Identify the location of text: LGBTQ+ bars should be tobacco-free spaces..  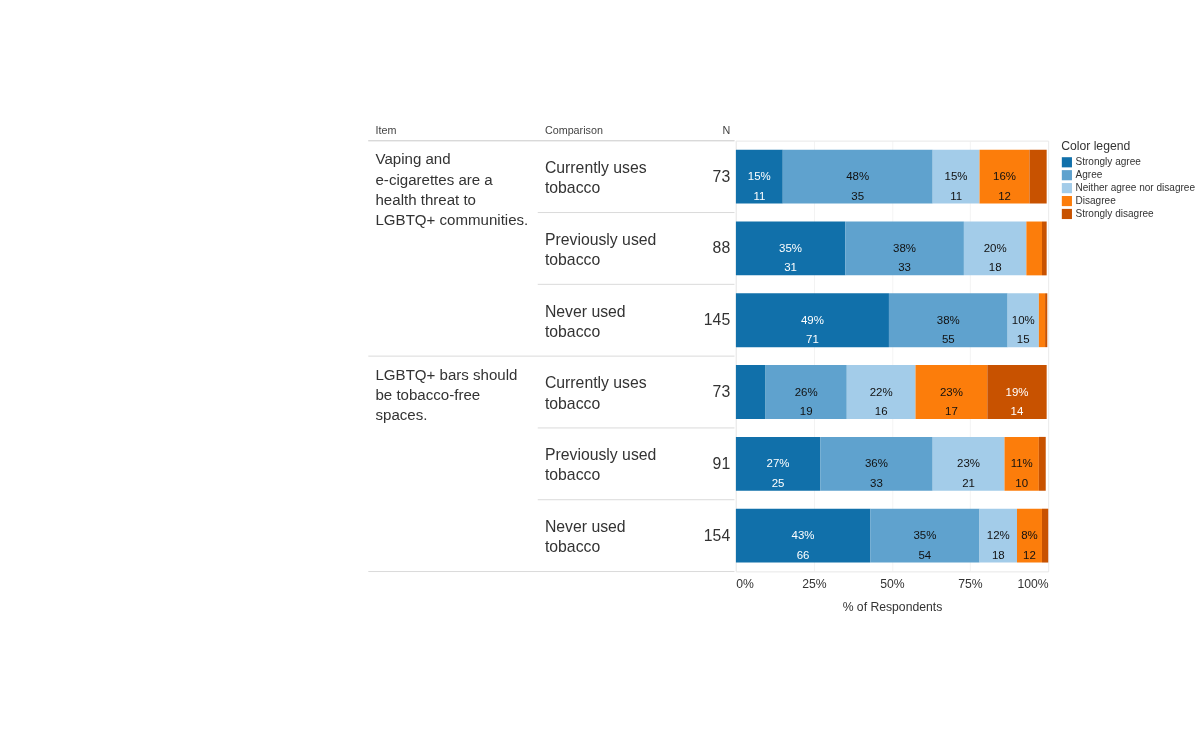
(446, 394).